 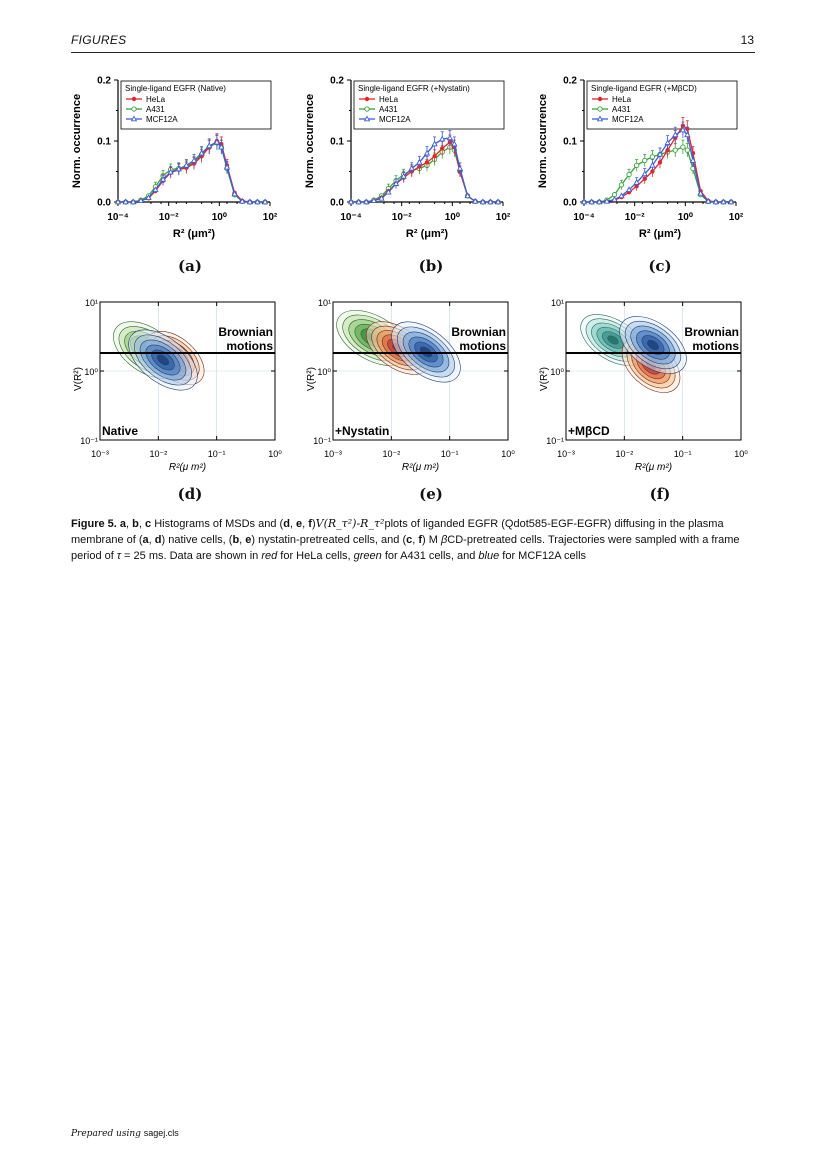 I want to click on header-rule, so click(x=413, y=52).